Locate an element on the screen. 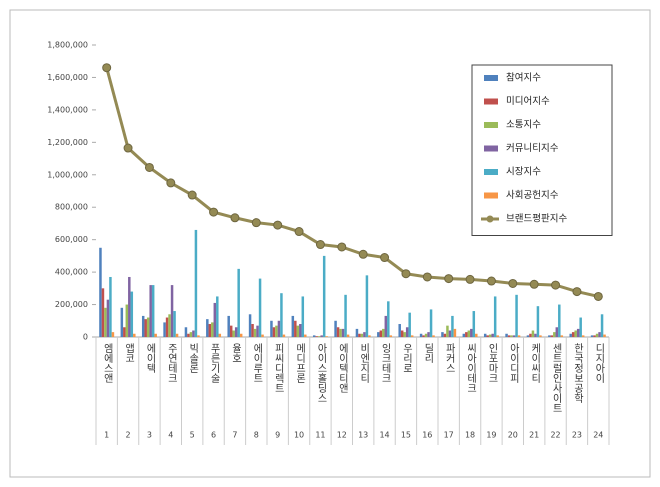  x-tick-label: 케이씨티 is located at coordinates (535, 363).